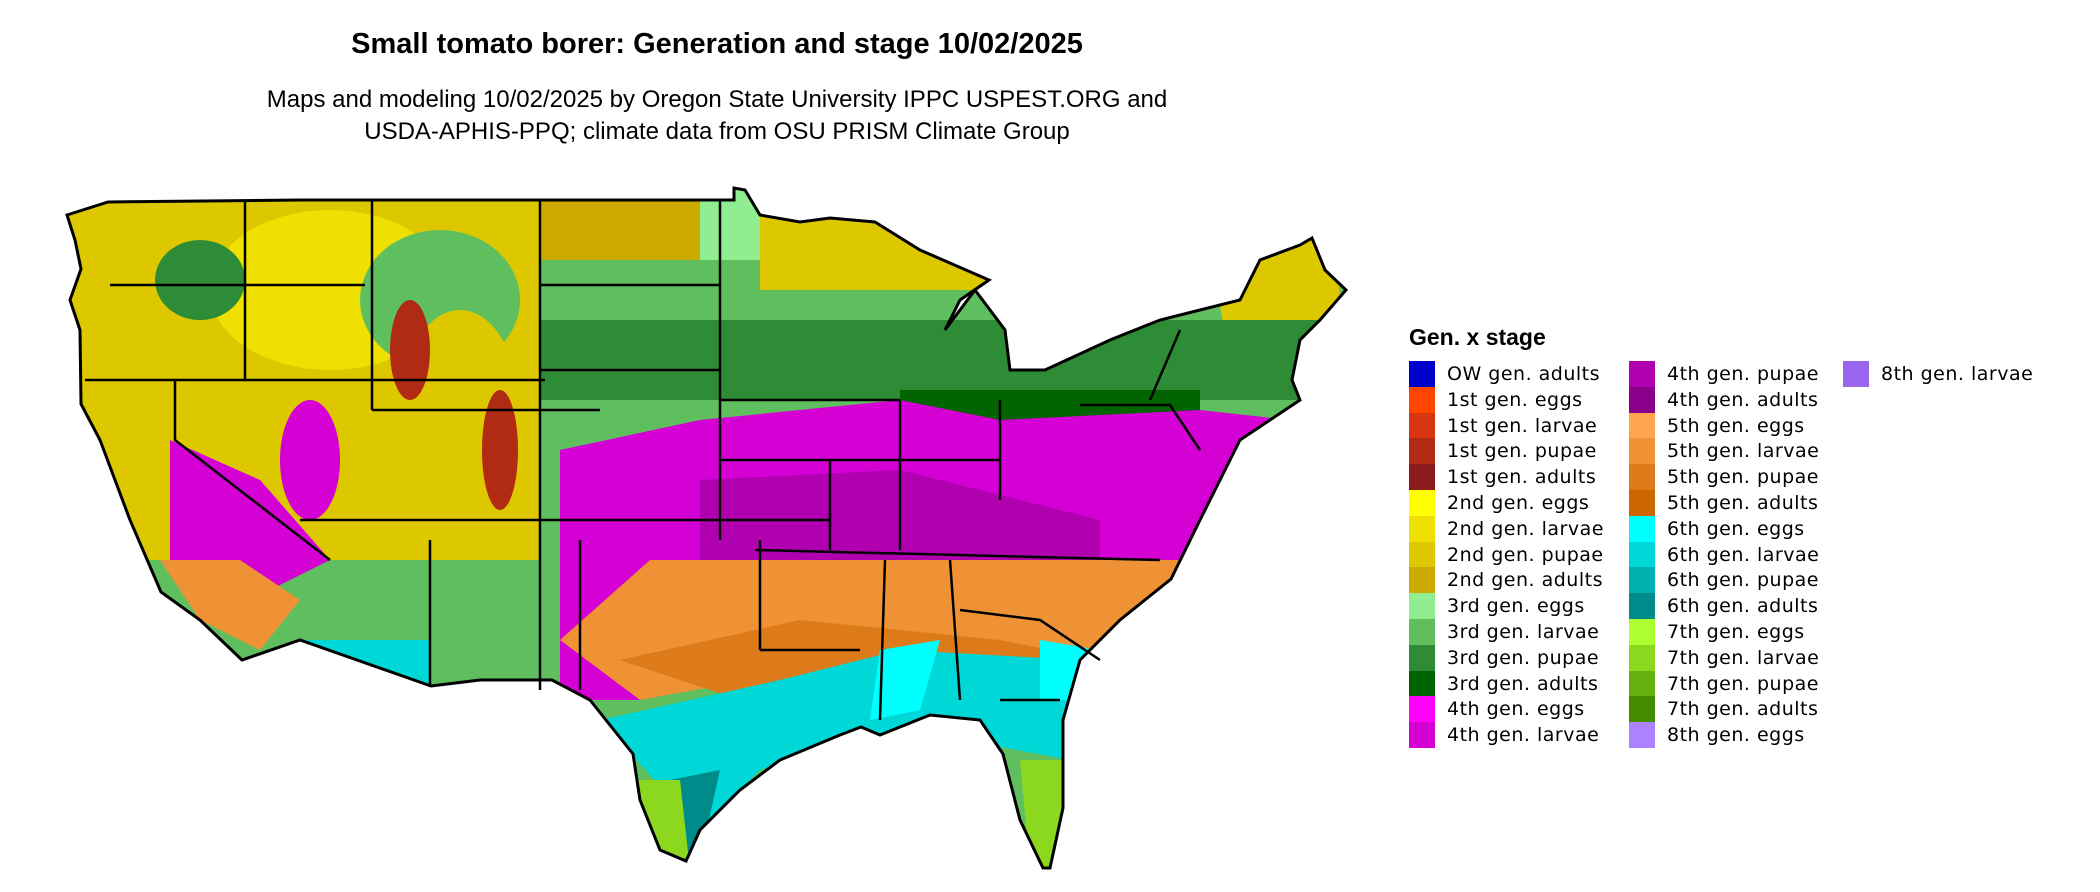 This screenshot has height=892, width=2100. Describe the element at coordinates (1743, 451) in the screenshot. I see `legend-label: 5th gen. larvae` at that location.